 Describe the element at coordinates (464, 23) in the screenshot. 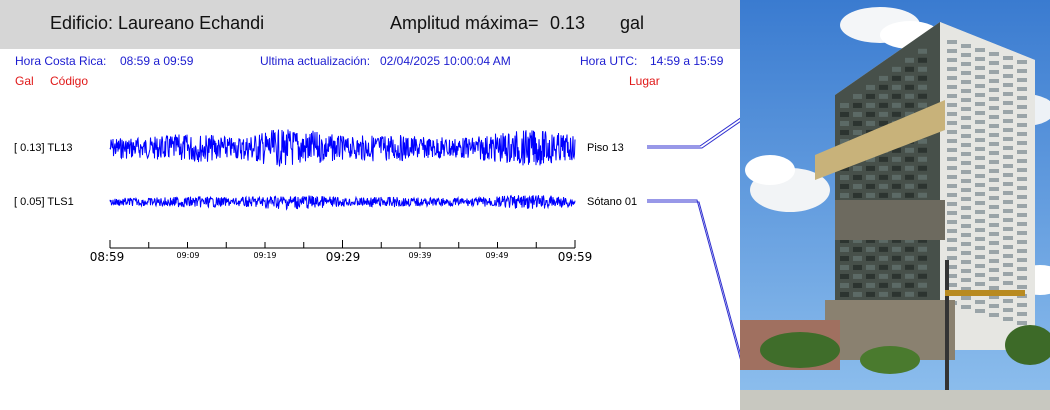

I see `max-amplitude-label: Amplitud máxima=` at that location.